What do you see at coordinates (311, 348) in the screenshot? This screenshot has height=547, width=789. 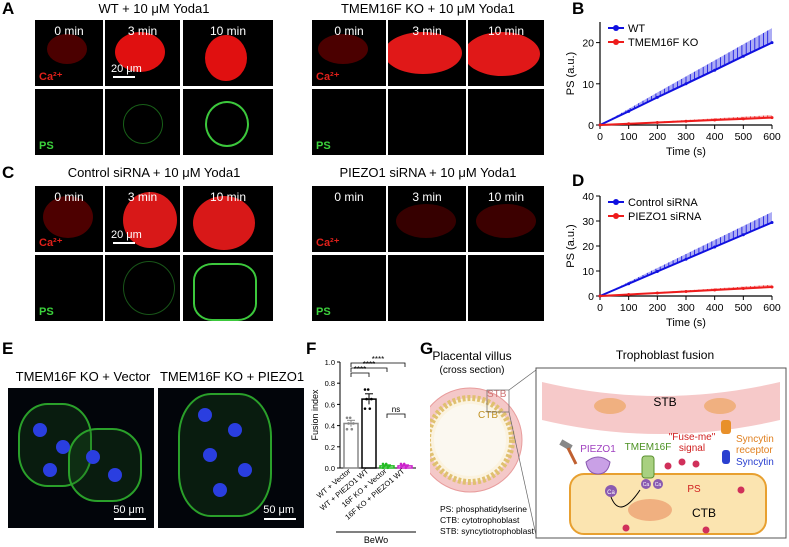 I see `panel-label-f: F` at bounding box center [311, 348].